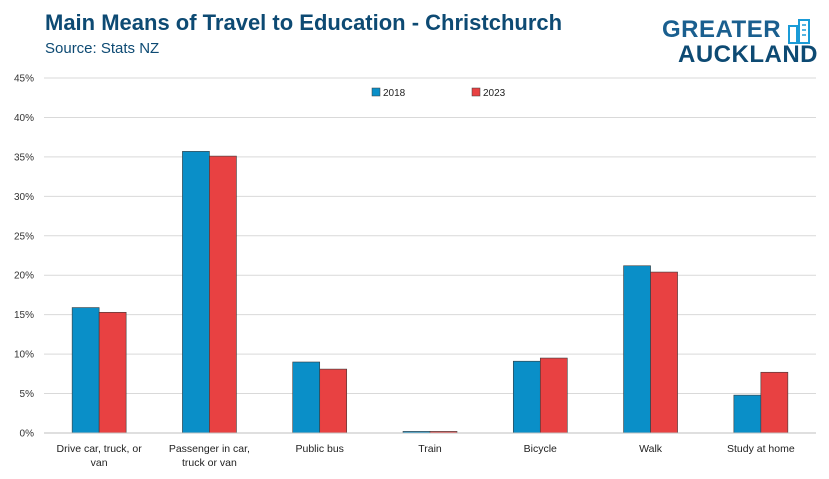  I want to click on legend-swatch-2018, so click(376, 92).